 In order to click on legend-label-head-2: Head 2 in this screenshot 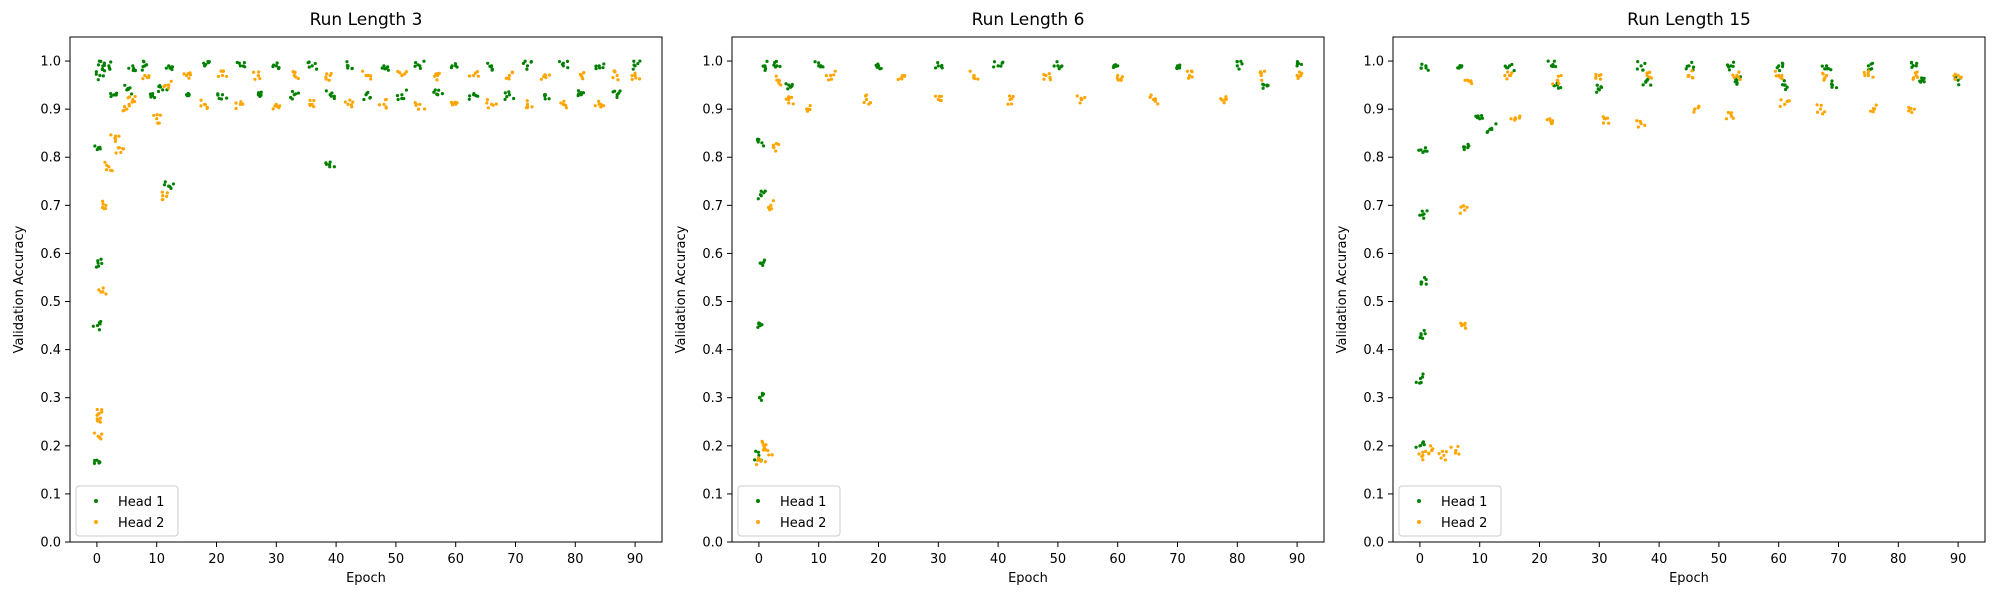, I will do `click(141, 523)`.